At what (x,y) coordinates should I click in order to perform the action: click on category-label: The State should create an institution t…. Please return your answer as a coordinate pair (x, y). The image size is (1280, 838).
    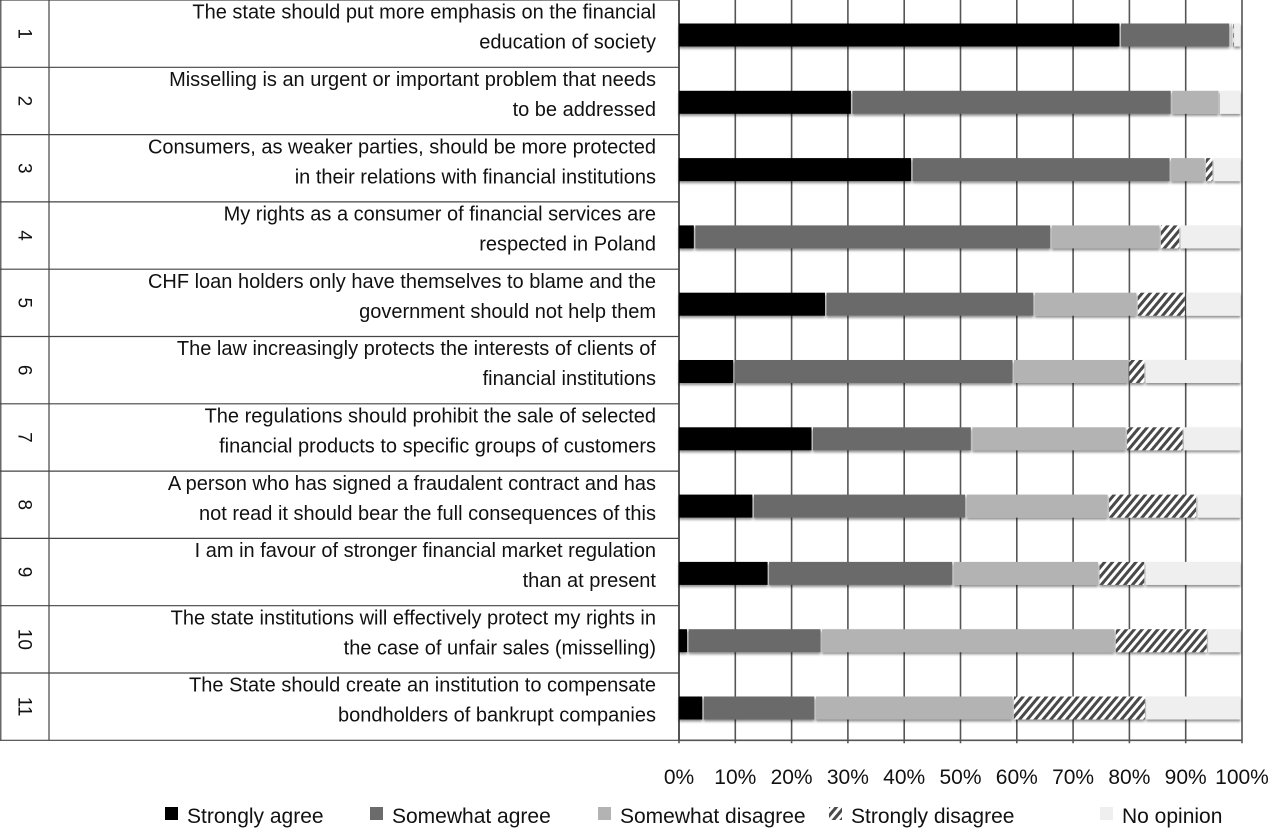
    Looking at the image, I should click on (422, 686).